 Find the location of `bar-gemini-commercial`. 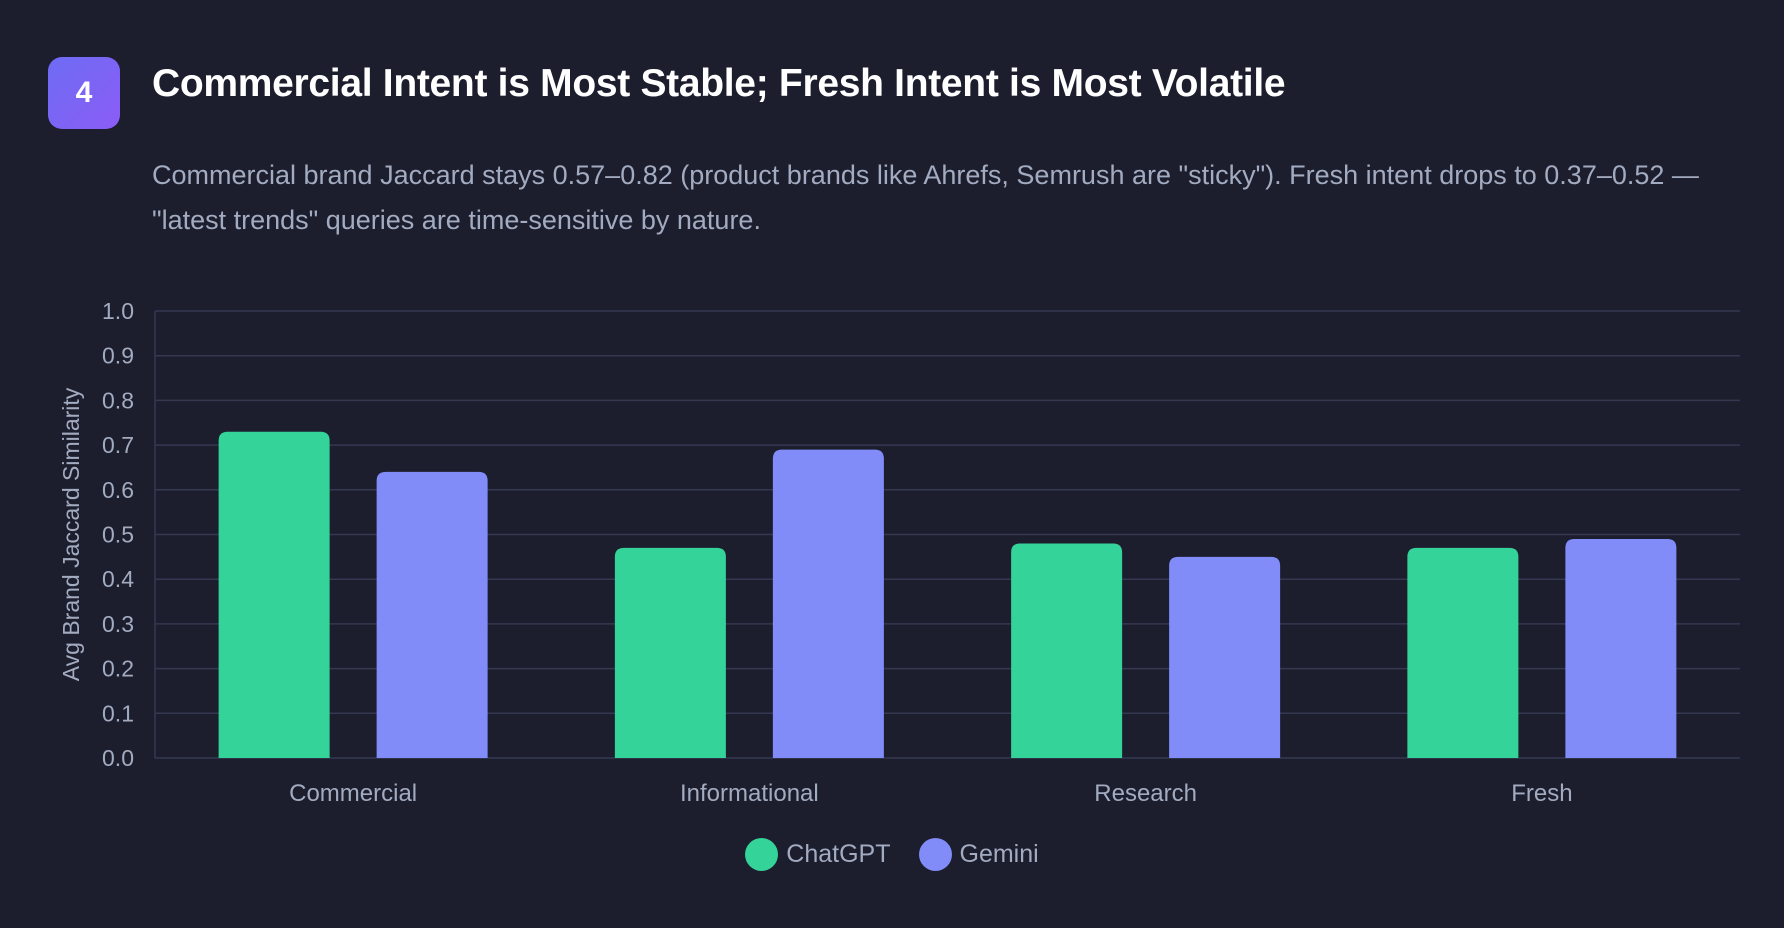

bar-gemini-commercial is located at coordinates (432, 614).